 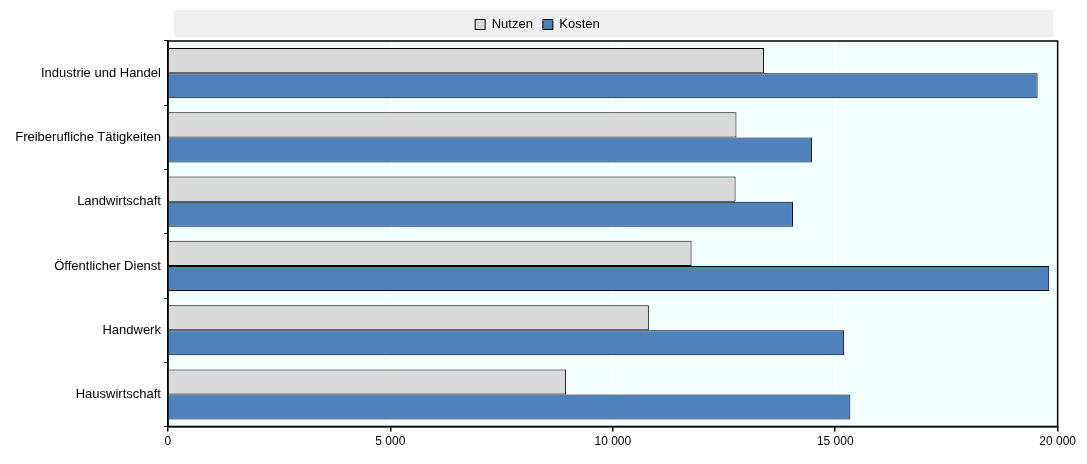 I want to click on y-tick-label: Öffentlicher Dienst, so click(x=108, y=265).